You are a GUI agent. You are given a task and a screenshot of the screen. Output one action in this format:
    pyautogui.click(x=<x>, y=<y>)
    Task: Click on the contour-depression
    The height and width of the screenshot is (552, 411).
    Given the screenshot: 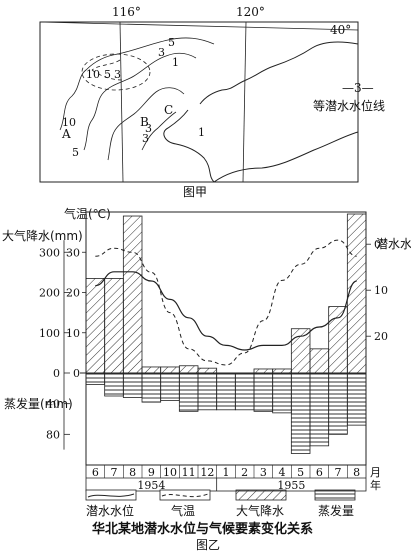 What is the action you would take?
    pyautogui.click(x=116, y=72)
    